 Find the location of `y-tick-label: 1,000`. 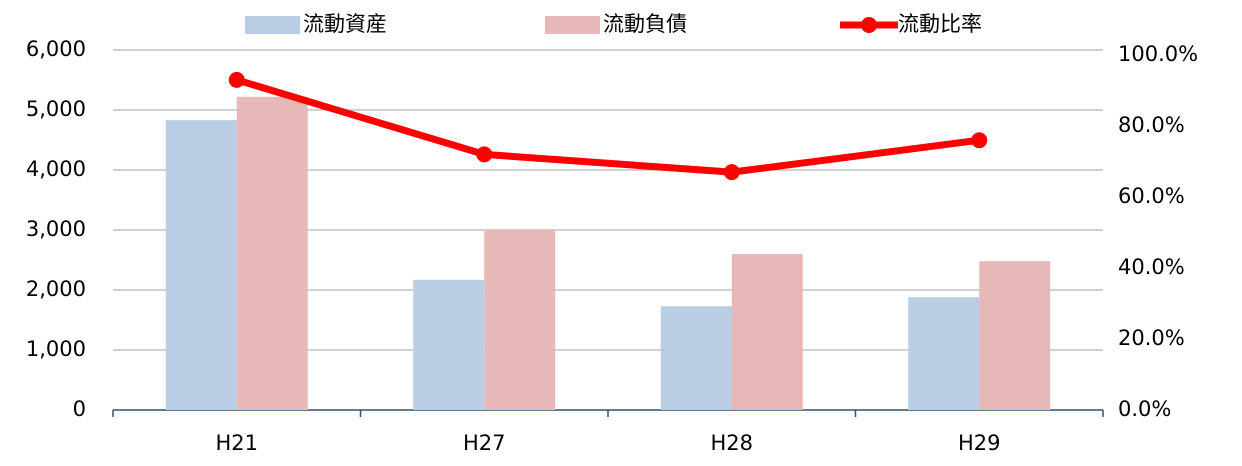

y-tick-label: 1,000 is located at coordinates (56, 349).